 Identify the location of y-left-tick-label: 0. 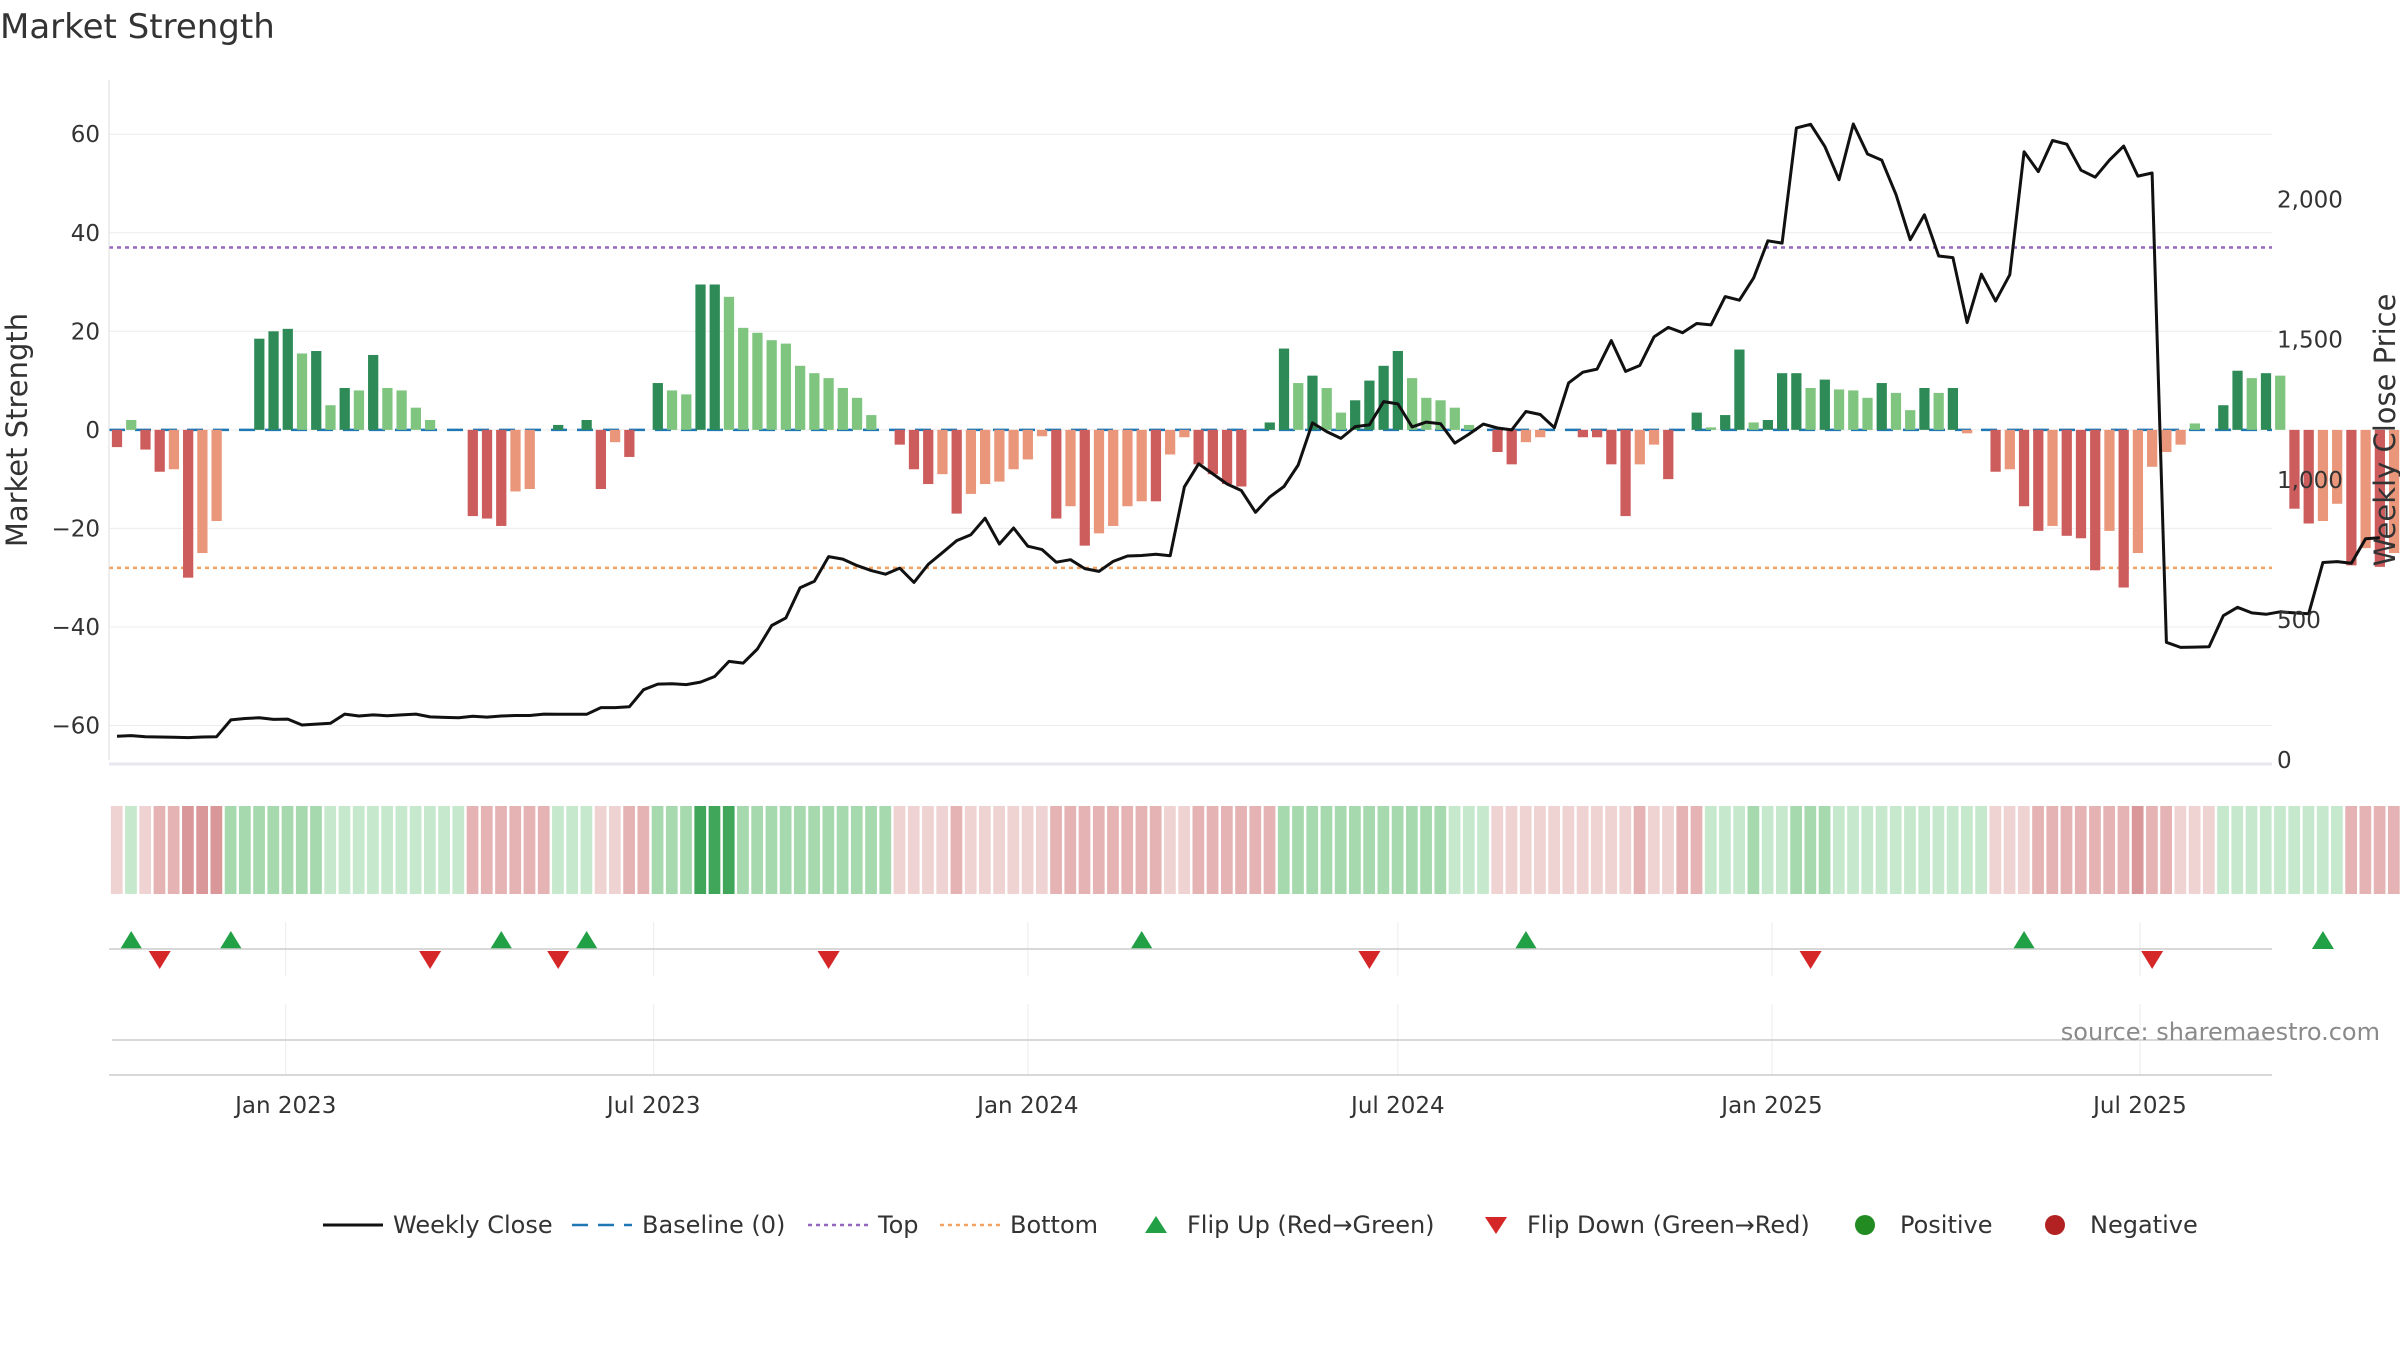
(92, 431).